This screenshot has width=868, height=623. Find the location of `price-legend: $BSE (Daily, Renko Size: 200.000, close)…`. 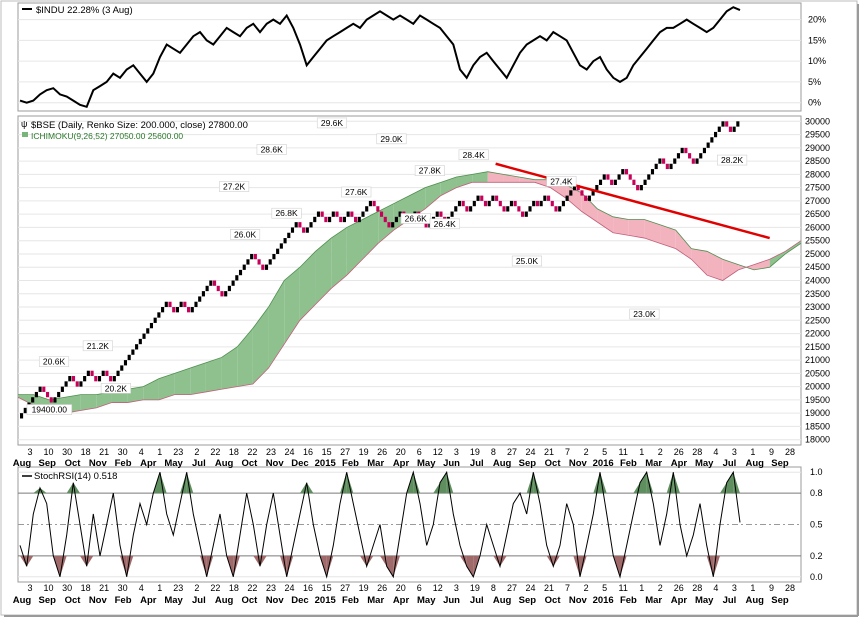

price-legend: $BSE (Daily, Renko Size: 200.000, close)… is located at coordinates (139, 125).